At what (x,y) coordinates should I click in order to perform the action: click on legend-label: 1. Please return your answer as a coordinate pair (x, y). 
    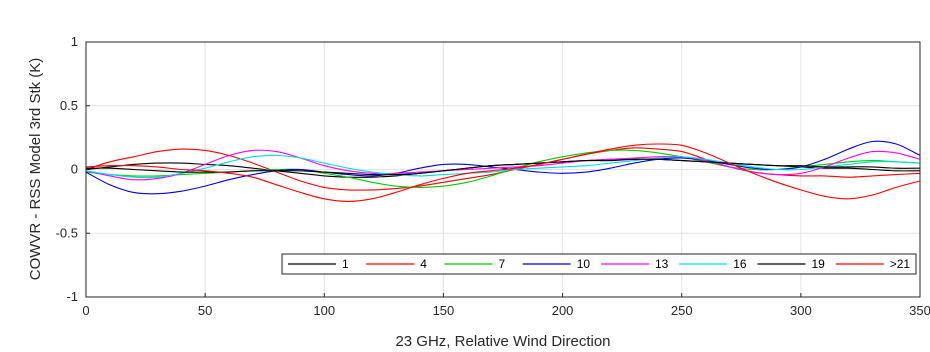
    Looking at the image, I should click on (345, 264).